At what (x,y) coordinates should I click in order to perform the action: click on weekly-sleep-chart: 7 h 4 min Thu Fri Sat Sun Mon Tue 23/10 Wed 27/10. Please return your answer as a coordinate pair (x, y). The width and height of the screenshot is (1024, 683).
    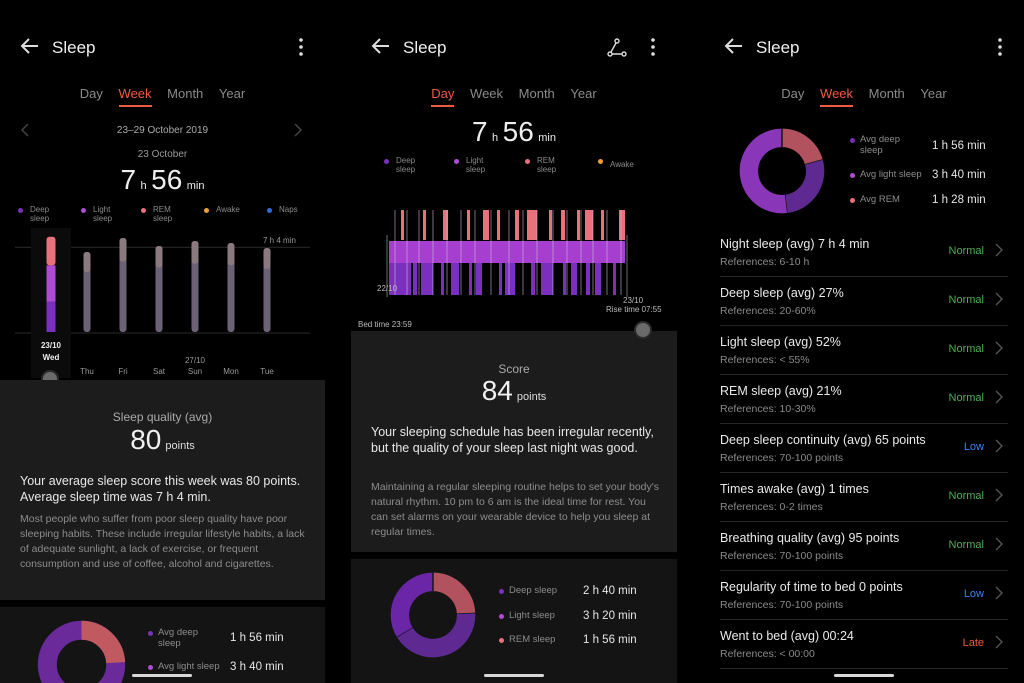
    Looking at the image, I should click on (162, 303).